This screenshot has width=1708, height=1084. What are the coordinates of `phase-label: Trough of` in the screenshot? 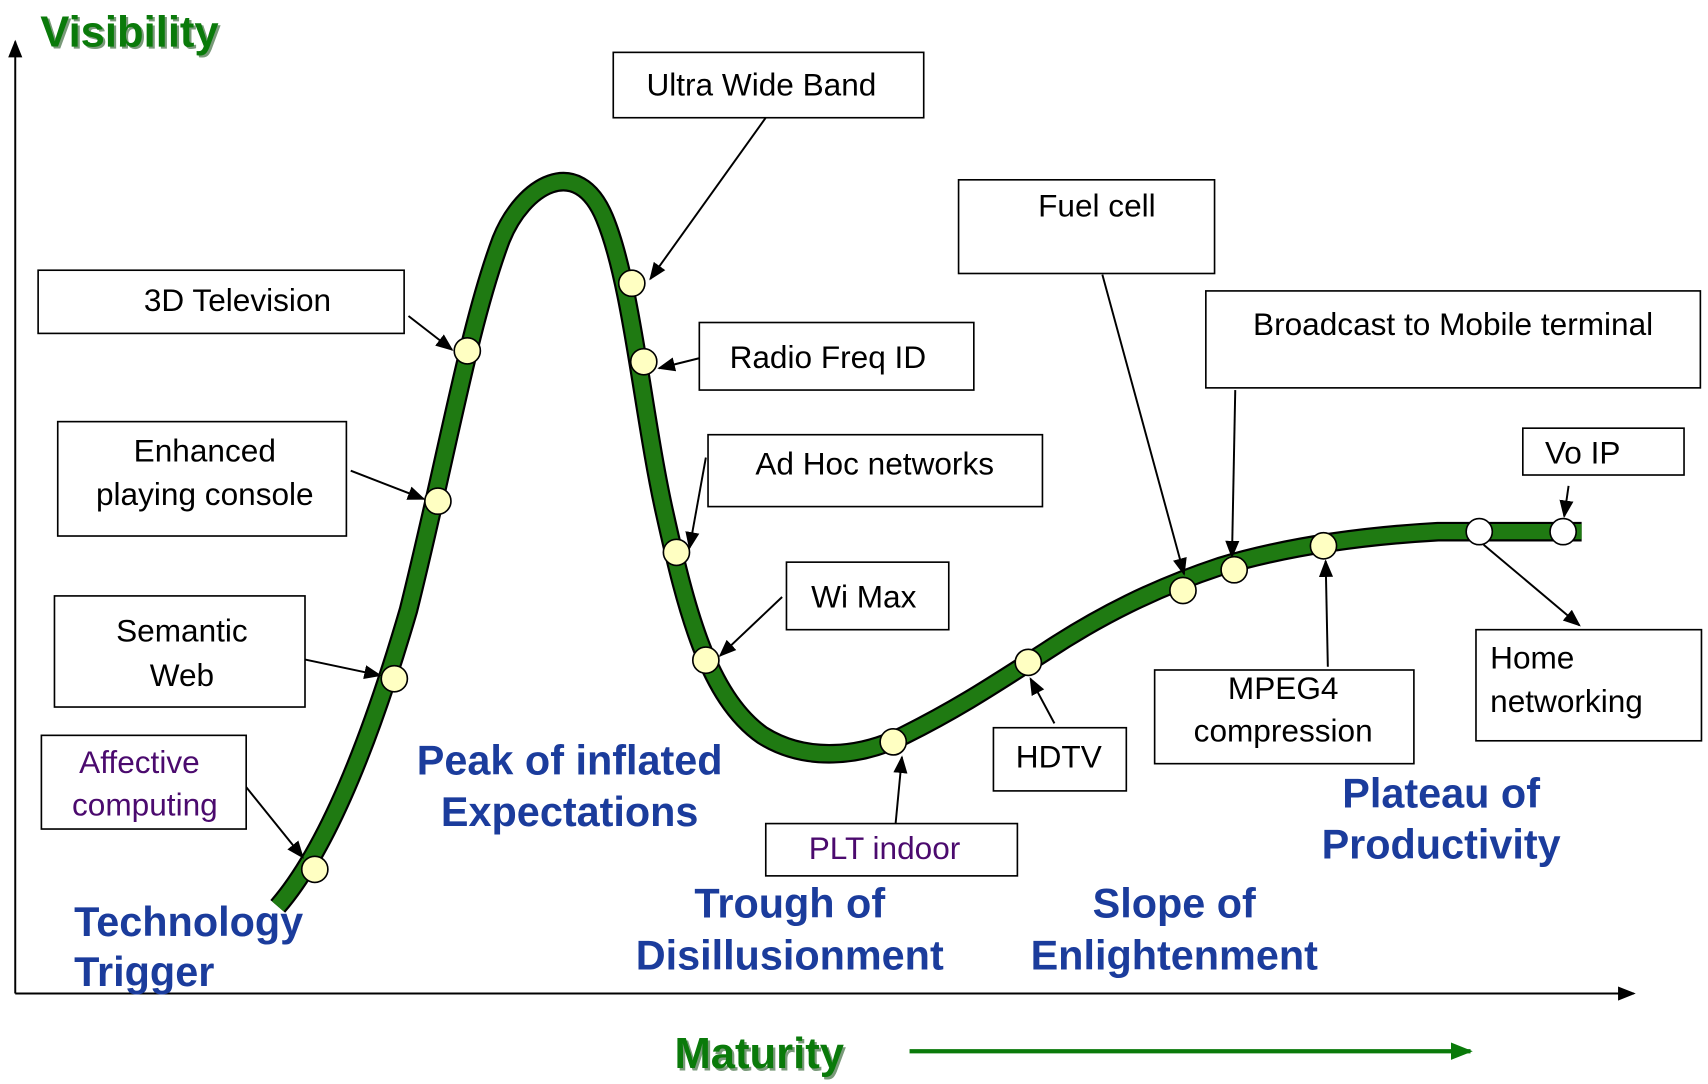 It's located at (789, 903).